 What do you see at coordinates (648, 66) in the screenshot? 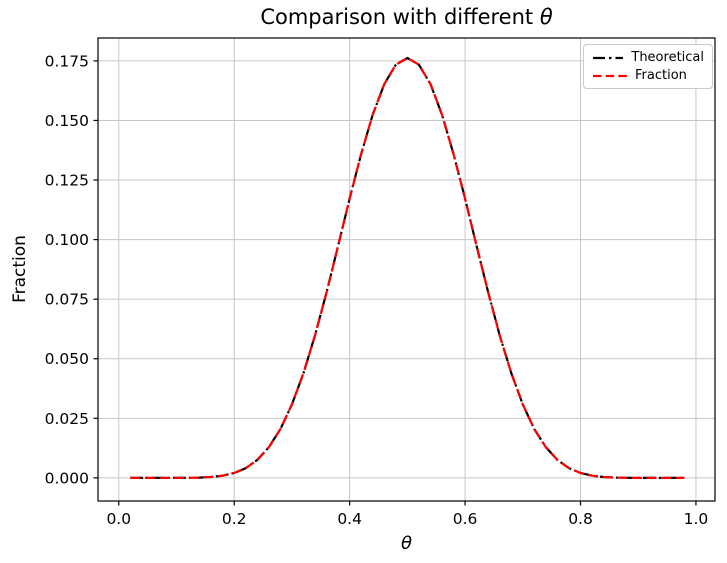
I see `legend: Theoretical Fraction` at bounding box center [648, 66].